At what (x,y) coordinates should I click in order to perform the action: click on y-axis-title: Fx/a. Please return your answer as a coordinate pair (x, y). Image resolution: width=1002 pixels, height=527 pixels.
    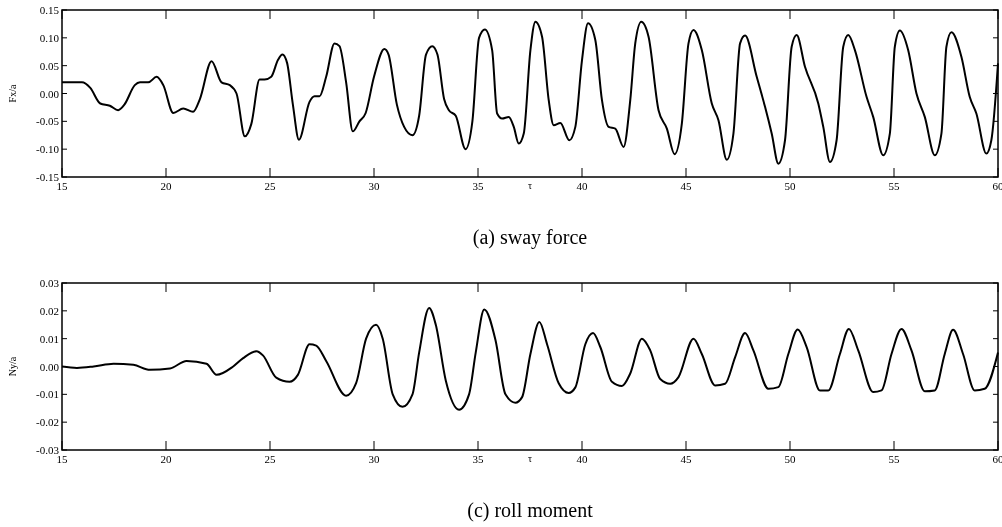
    Looking at the image, I should click on (12, 93).